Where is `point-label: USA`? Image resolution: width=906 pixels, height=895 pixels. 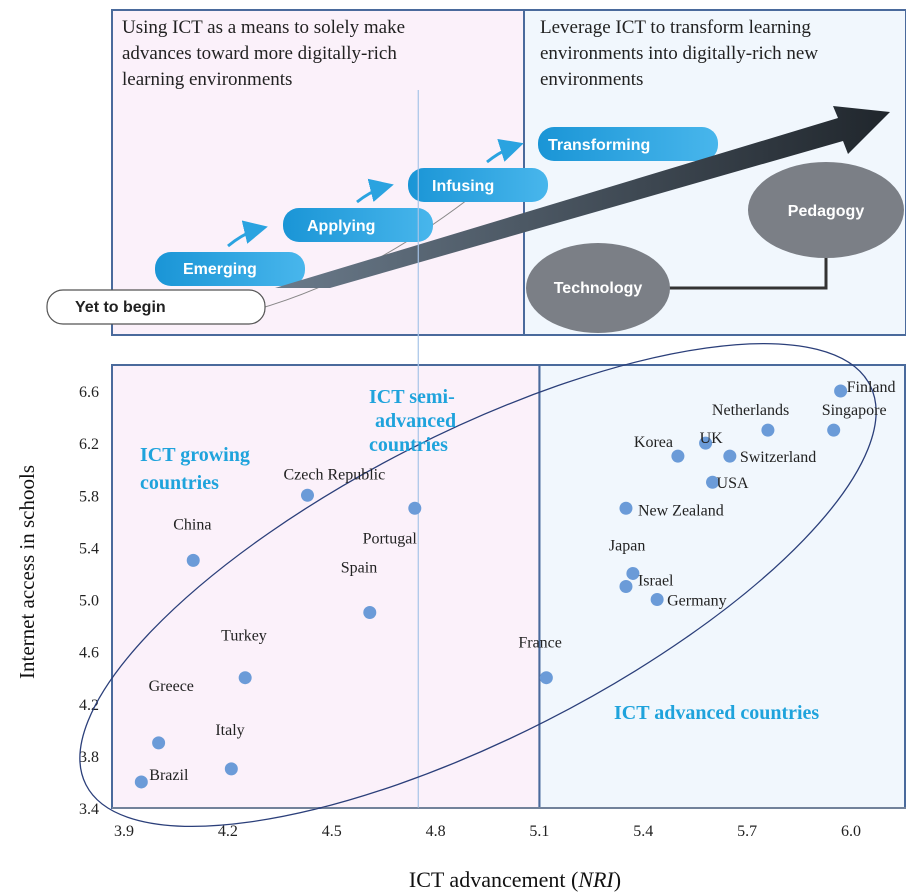 point-label: USA is located at coordinates (733, 483).